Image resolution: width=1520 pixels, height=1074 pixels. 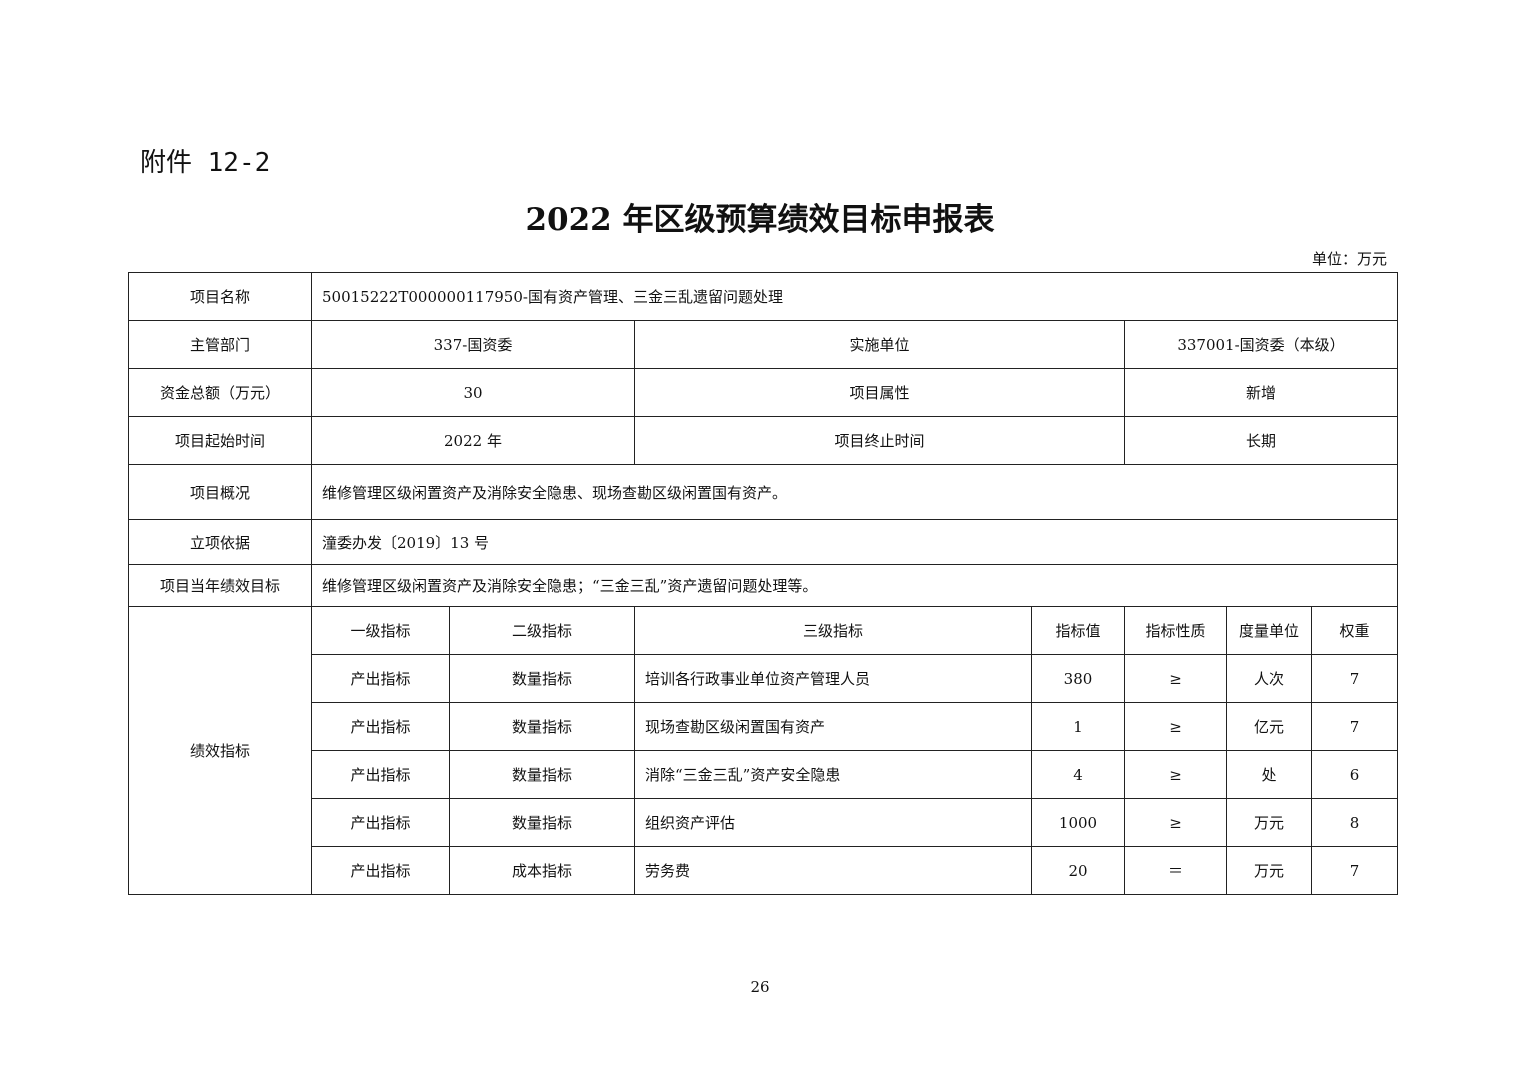 What do you see at coordinates (1175, 870) in the screenshot?
I see `cell-nature: ＝` at bounding box center [1175, 870].